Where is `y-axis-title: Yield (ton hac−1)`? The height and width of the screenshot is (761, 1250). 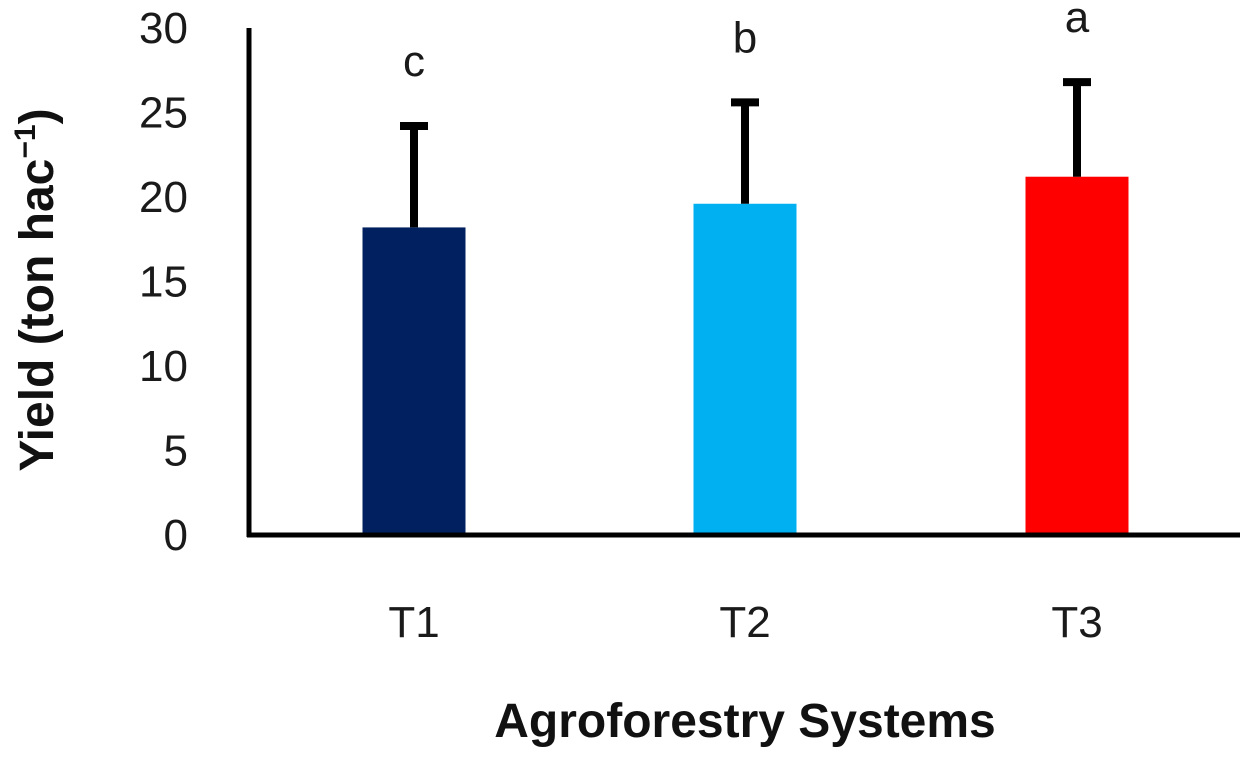
y-axis-title: Yield (ton hac−1) is located at coordinates (36, 289).